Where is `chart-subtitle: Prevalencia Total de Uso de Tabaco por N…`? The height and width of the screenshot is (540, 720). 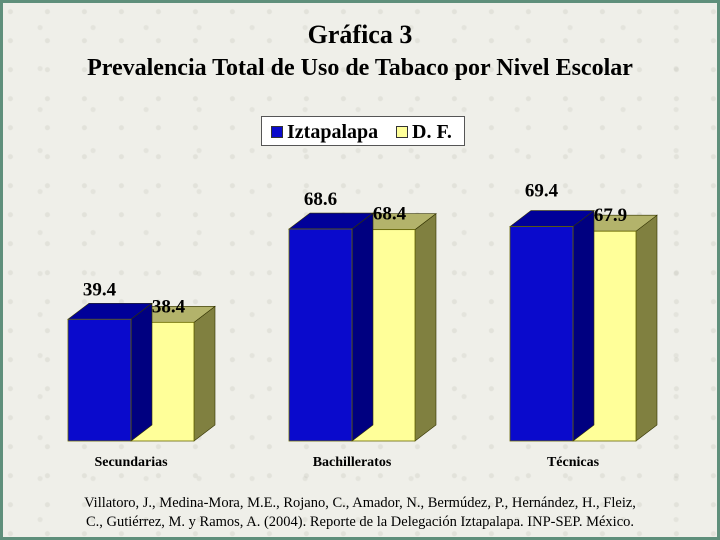 chart-subtitle: Prevalencia Total de Uso de Tabaco por N… is located at coordinates (360, 68).